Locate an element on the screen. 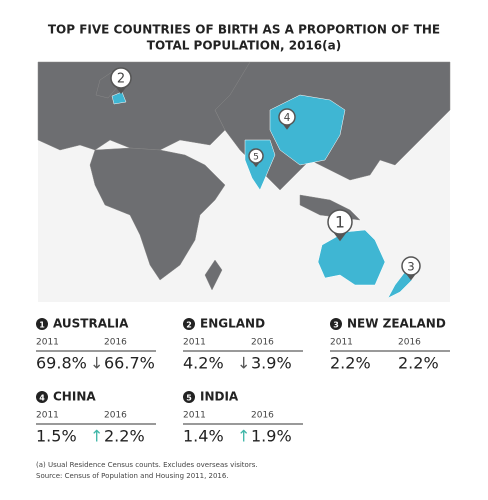  value-2011: 4.2% is located at coordinates (203, 363).